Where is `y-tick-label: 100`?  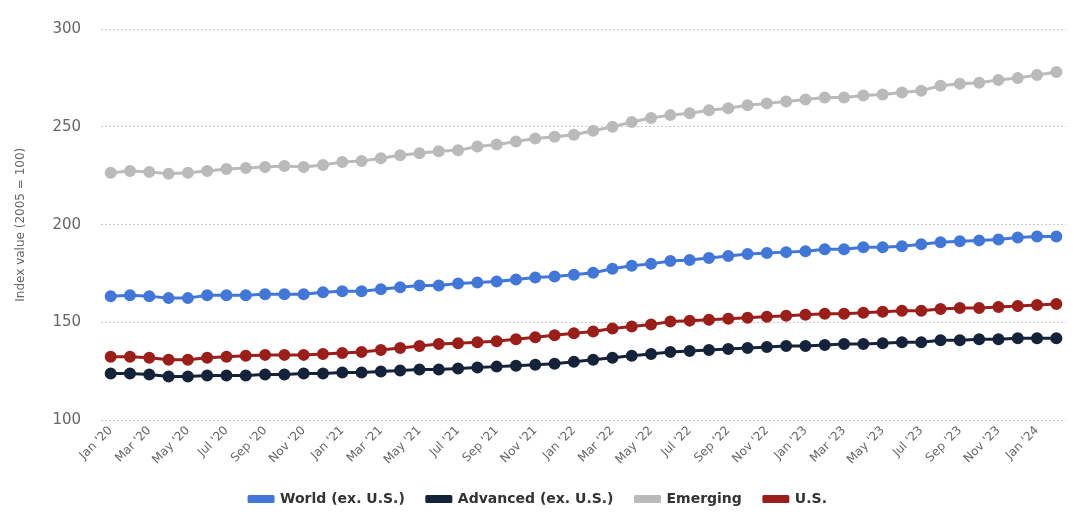 y-tick-label: 100 is located at coordinates (67, 419).